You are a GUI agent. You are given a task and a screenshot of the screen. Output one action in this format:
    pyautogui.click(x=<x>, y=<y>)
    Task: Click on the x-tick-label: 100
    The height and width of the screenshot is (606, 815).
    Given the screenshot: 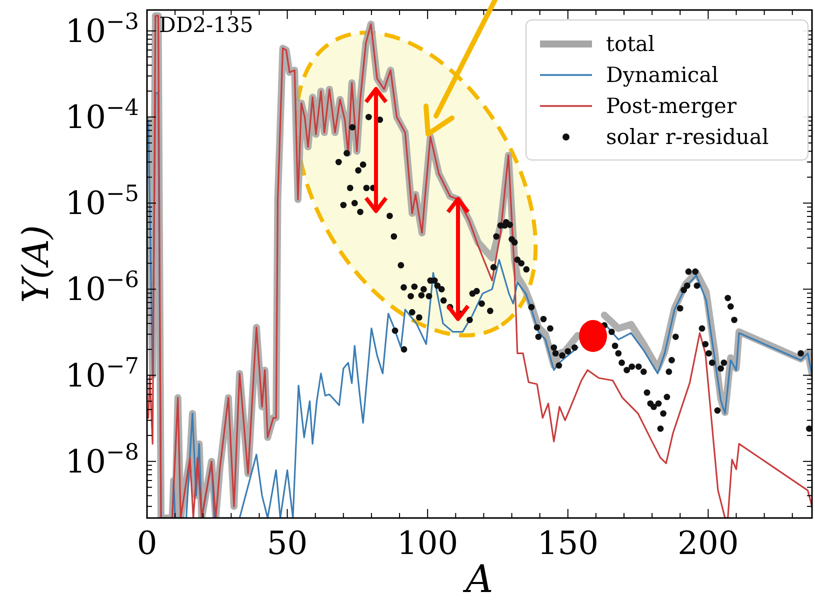 What is the action you would take?
    pyautogui.click(x=427, y=543)
    